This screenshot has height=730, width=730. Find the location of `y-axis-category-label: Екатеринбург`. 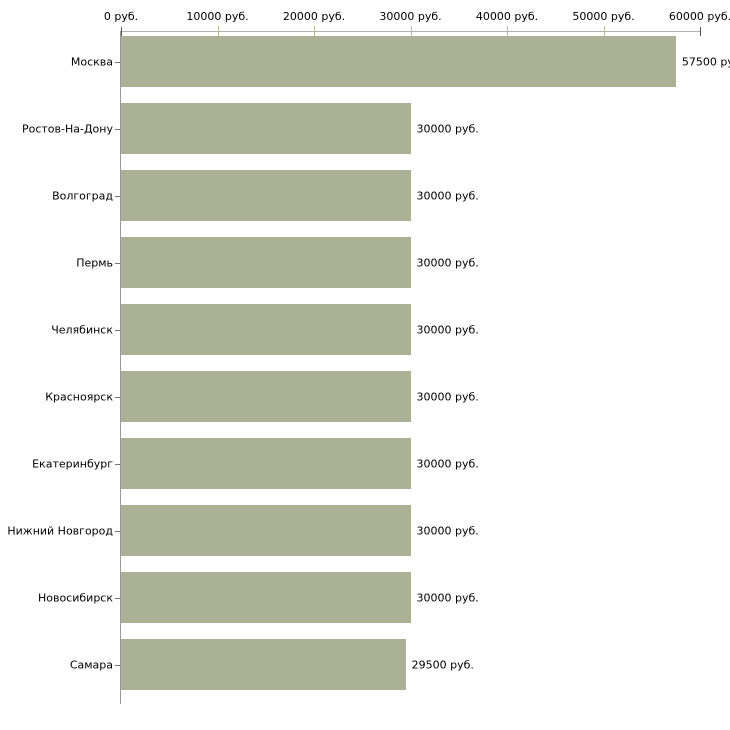

y-axis-category-label: Екатеринбург is located at coordinates (72, 463).